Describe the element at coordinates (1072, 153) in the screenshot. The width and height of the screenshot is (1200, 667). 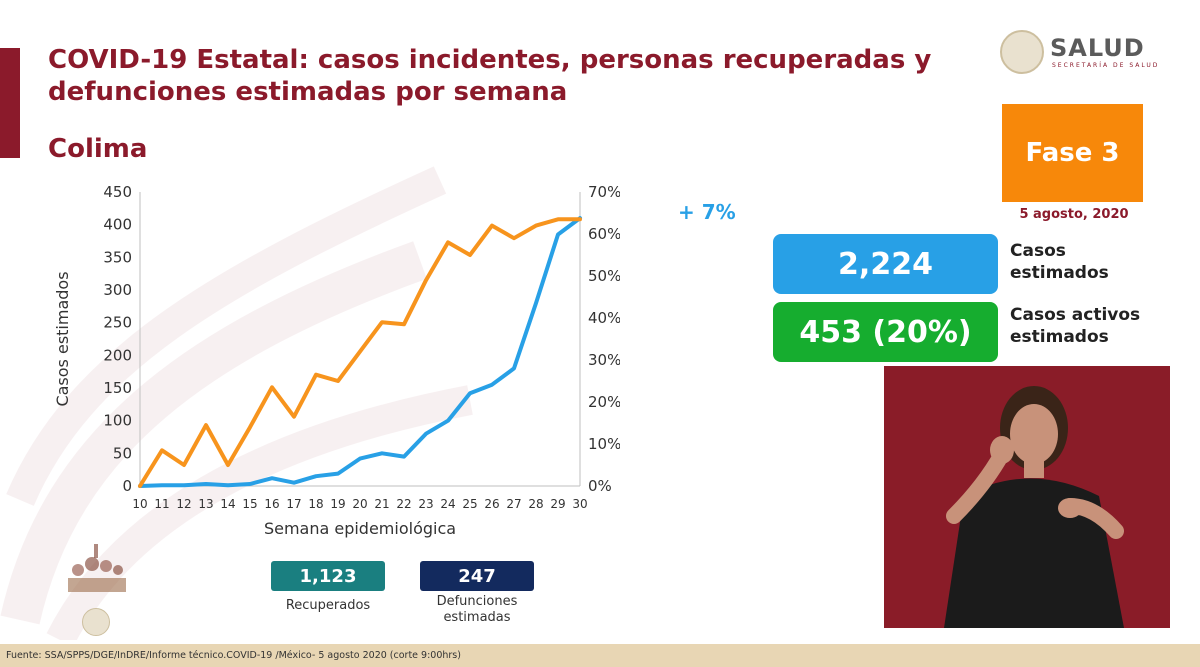
I see `phase-badge: Fase 3` at that location.